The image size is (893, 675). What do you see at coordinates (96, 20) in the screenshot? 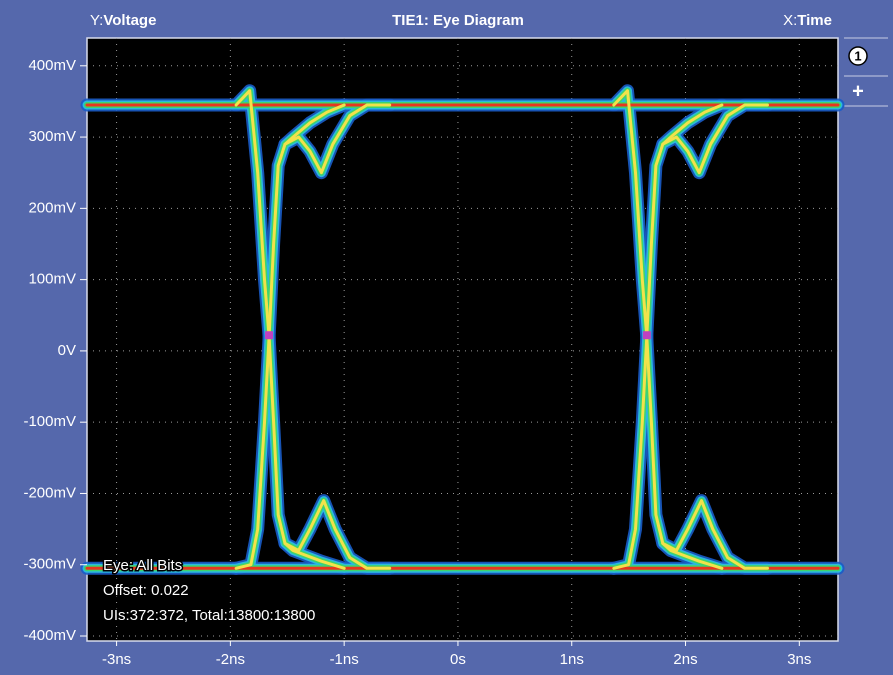
I see `y-prefix: Y:` at bounding box center [96, 20].